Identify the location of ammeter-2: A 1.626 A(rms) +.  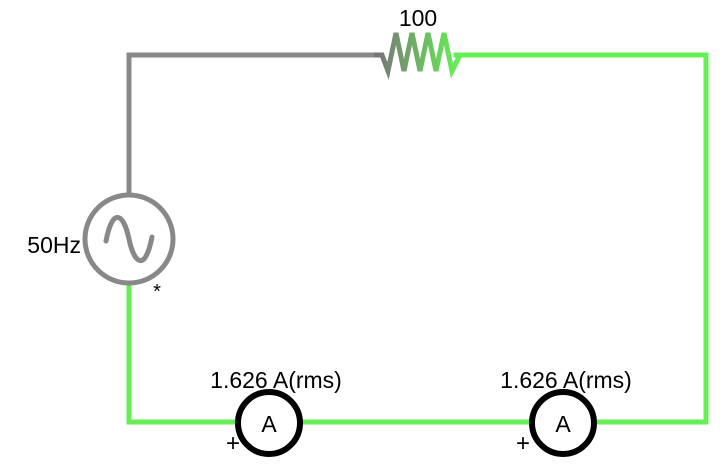
(566, 412).